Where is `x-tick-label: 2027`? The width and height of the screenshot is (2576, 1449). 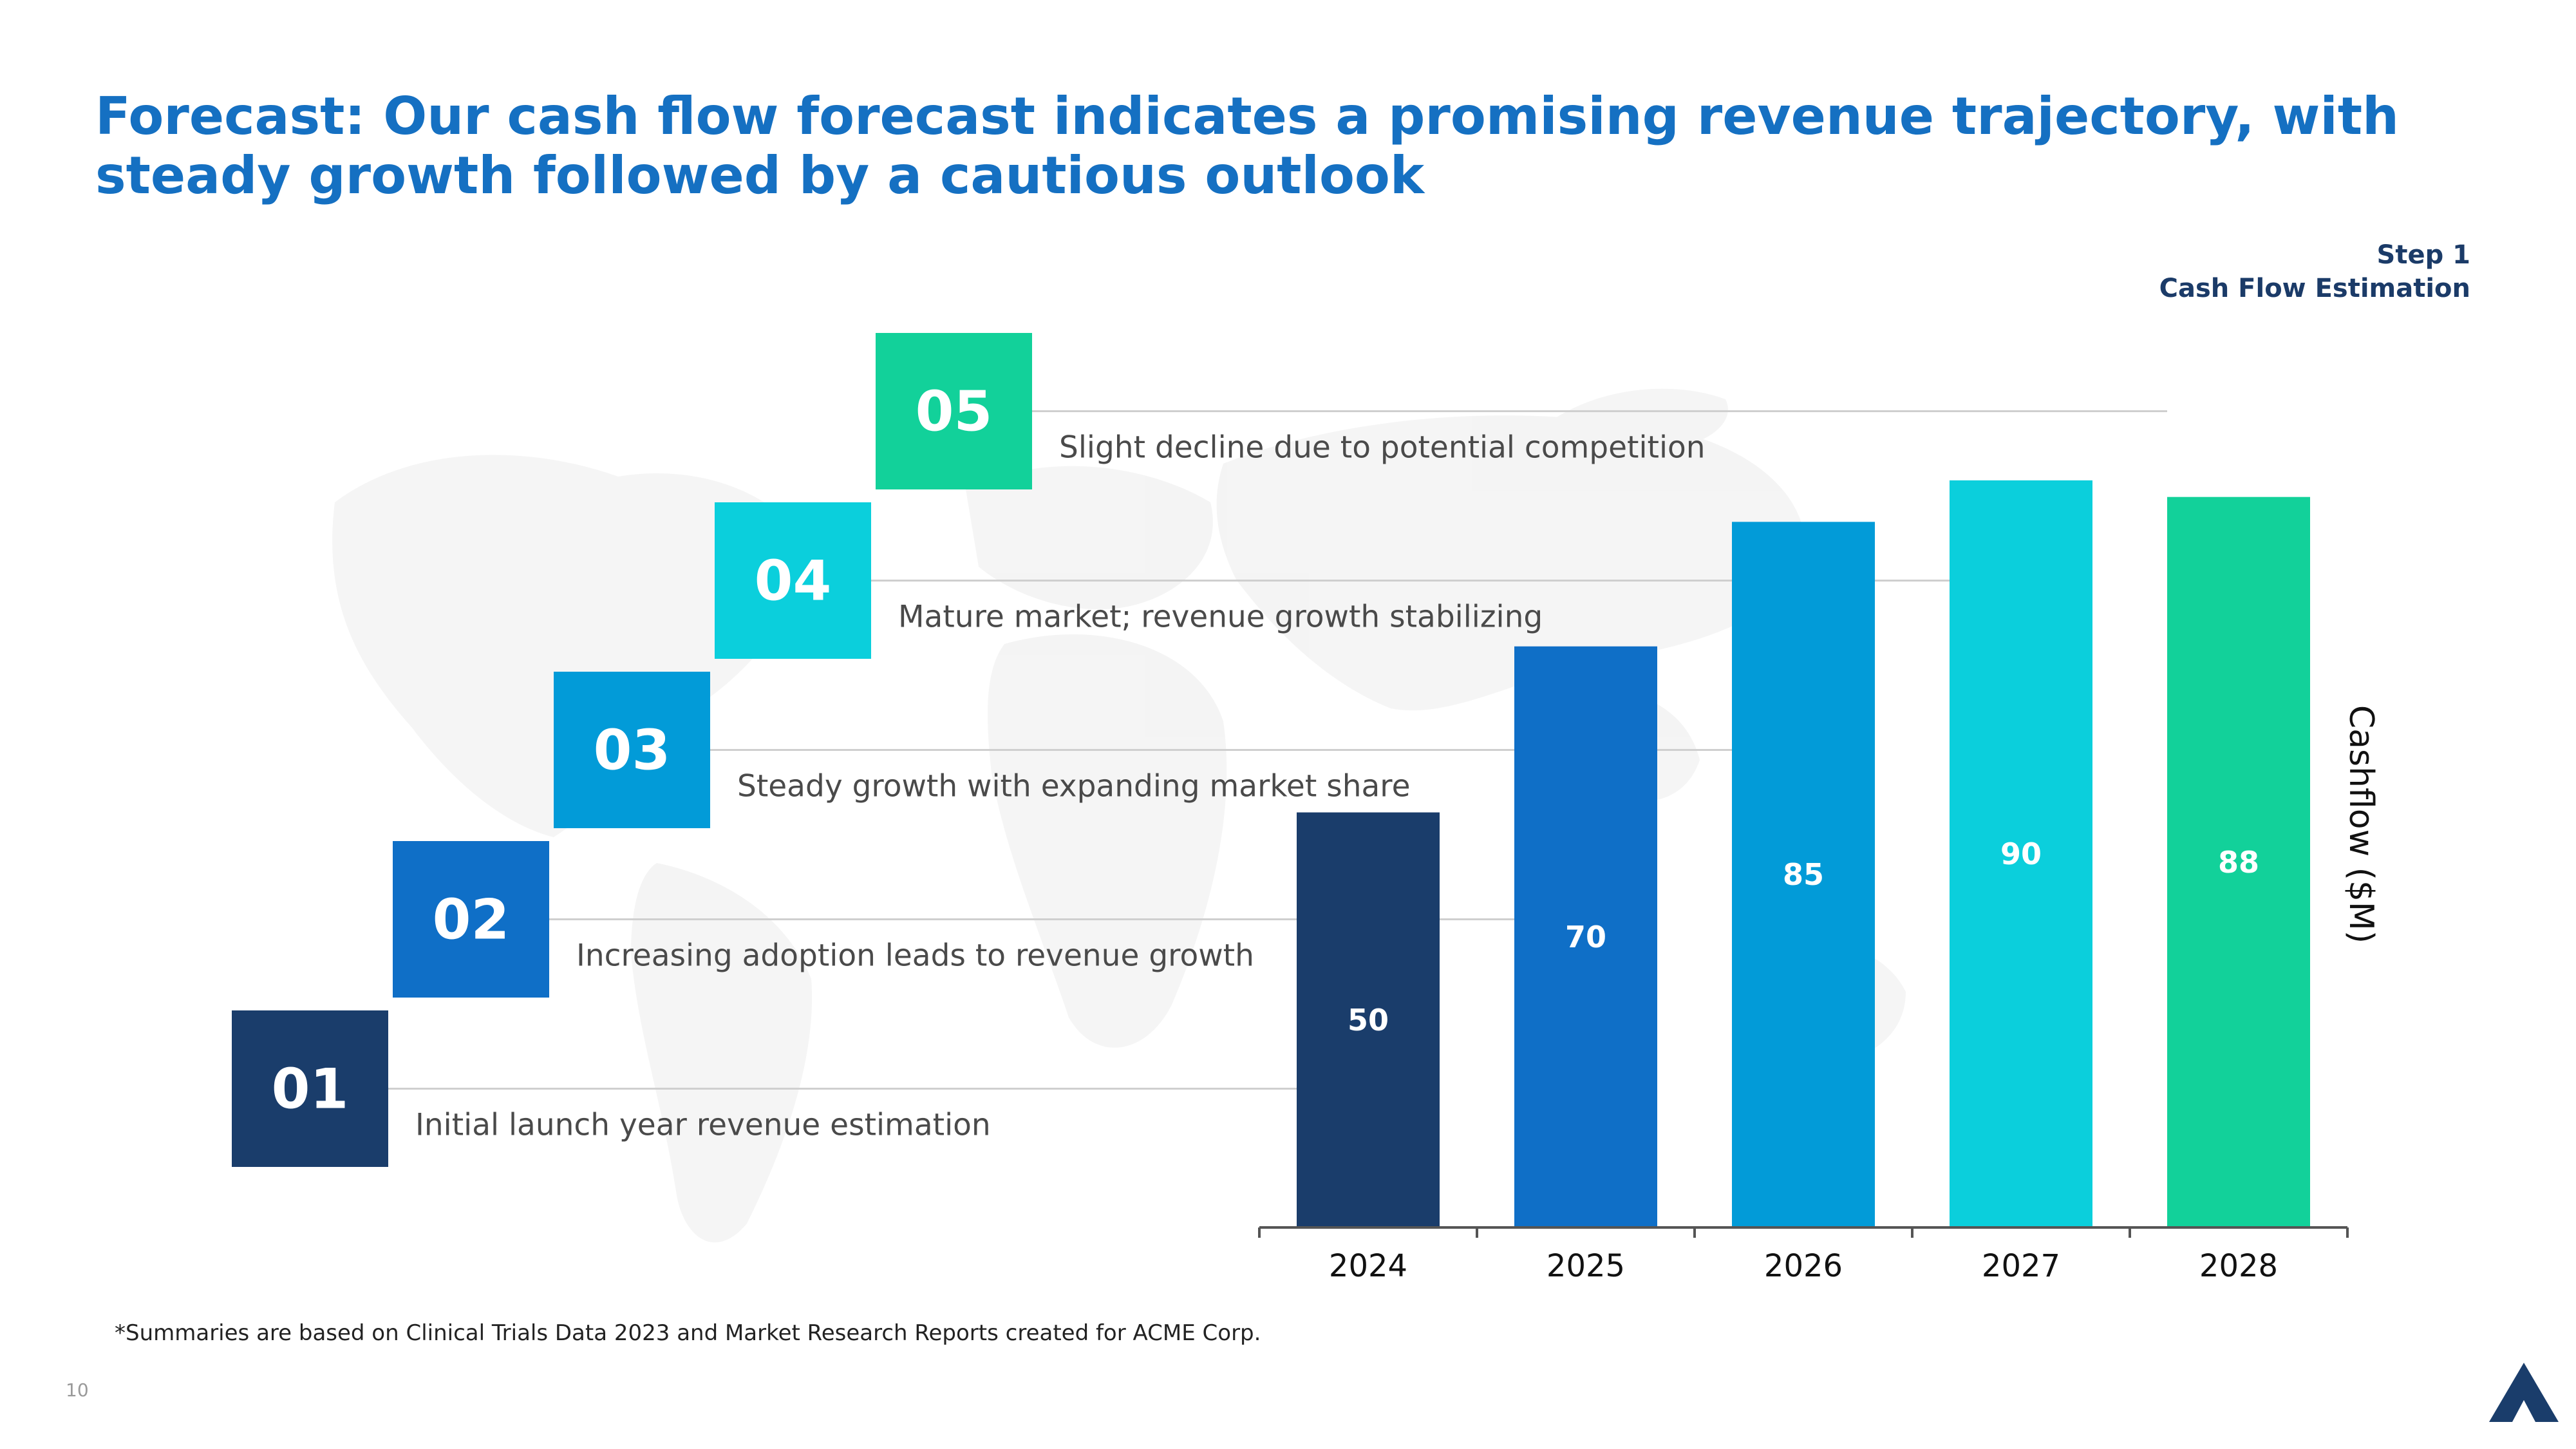 x-tick-label: 2027 is located at coordinates (2021, 1266).